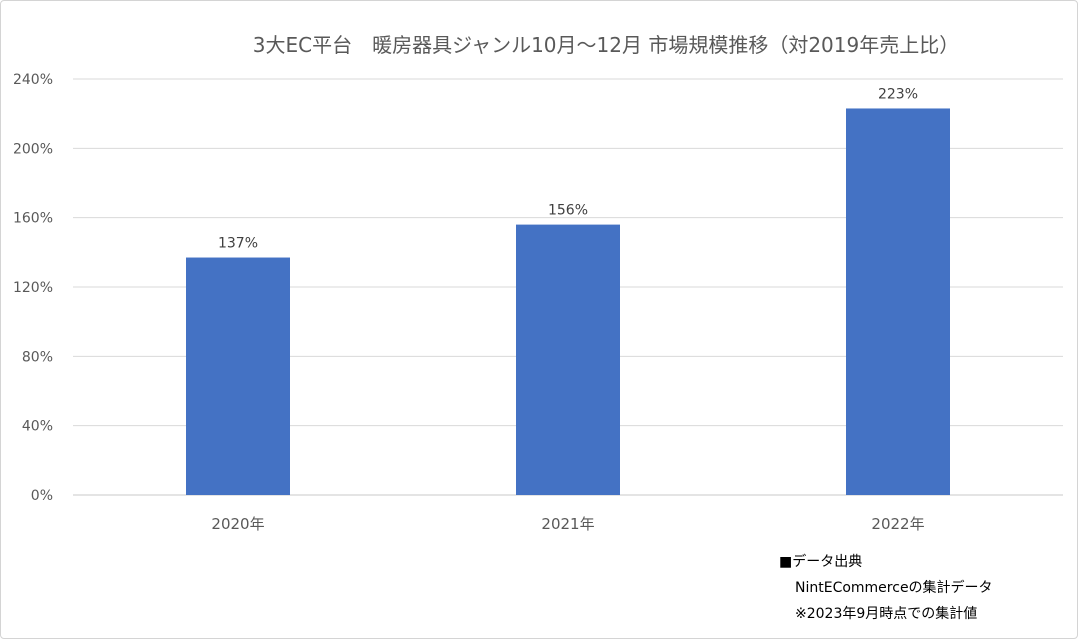 The width and height of the screenshot is (1080, 642). What do you see at coordinates (37, 357) in the screenshot?
I see `y-tick-label: 80%` at bounding box center [37, 357].